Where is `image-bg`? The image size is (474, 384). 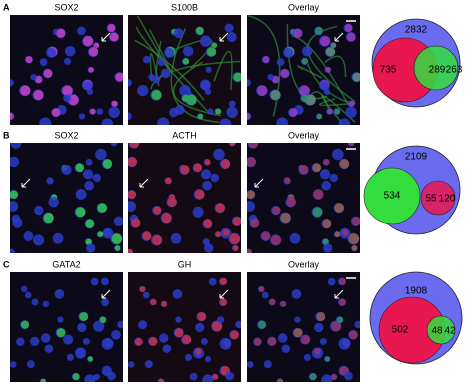
image-bg is located at coordinates (303, 70).